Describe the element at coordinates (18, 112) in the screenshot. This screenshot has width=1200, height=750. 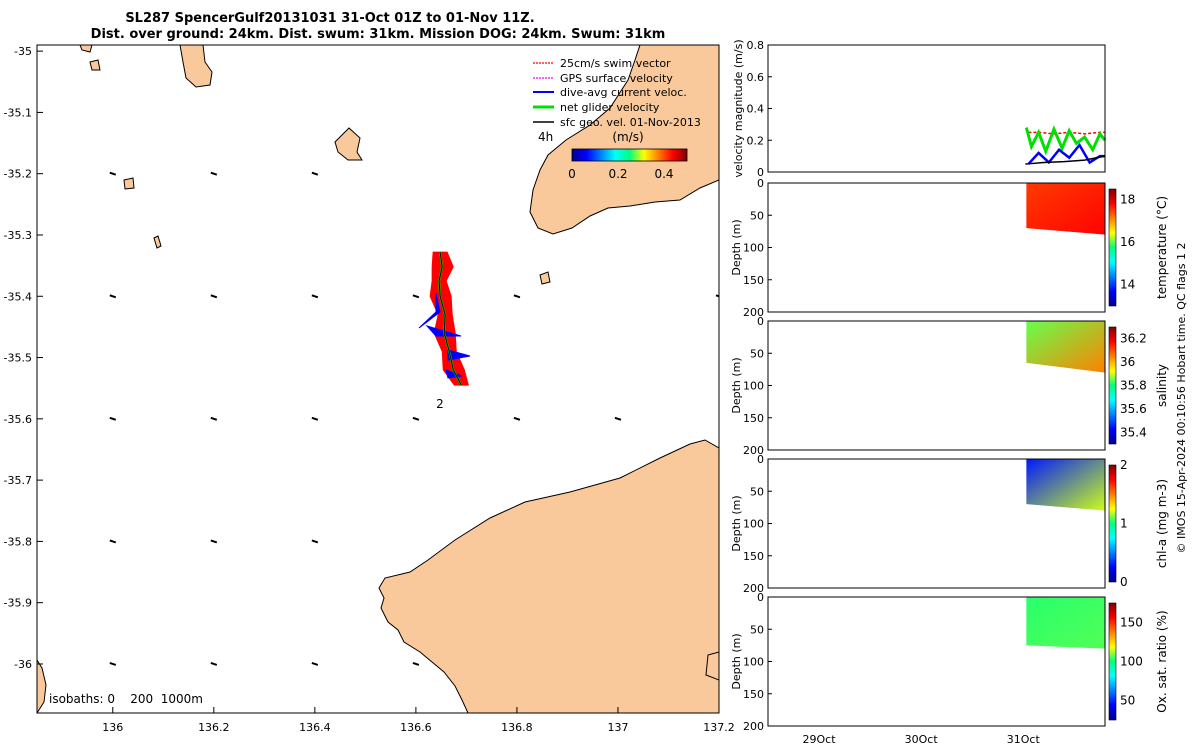
I see `map-y-tick-label: -35.1` at that location.